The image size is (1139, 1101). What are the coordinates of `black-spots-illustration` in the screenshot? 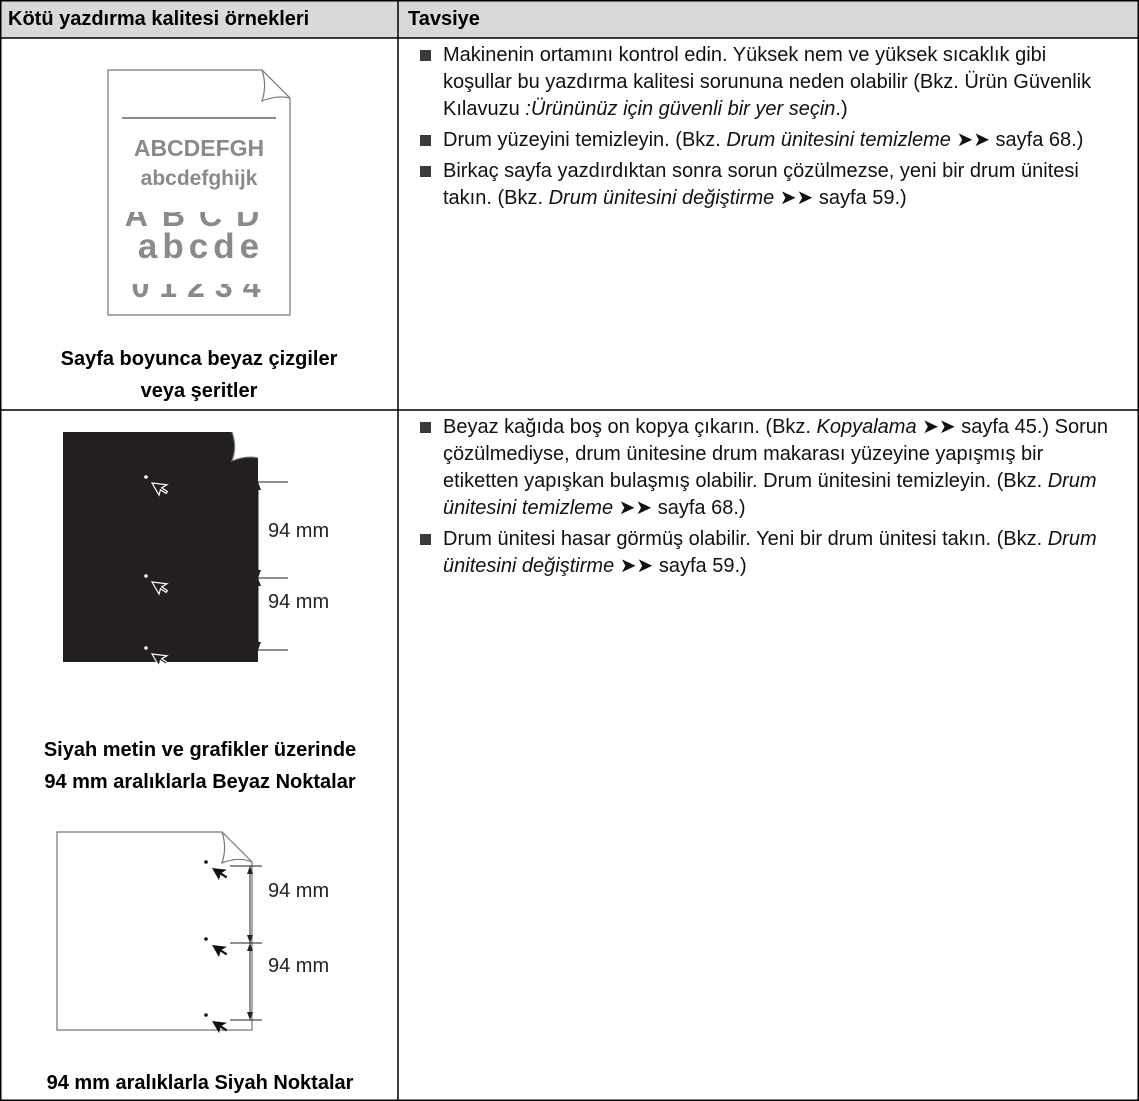 It's located at (159, 932).